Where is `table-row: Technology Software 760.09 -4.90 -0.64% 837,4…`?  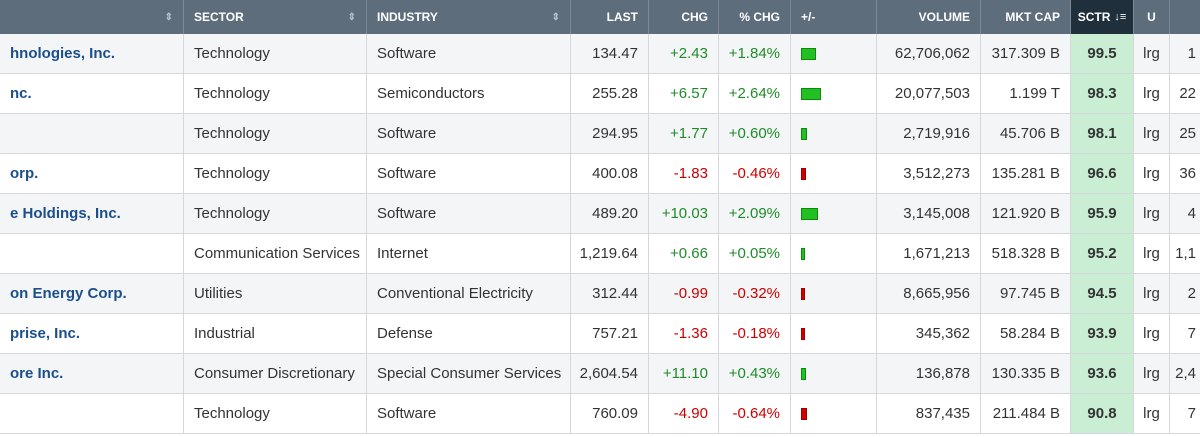
table-row: Technology Software 760.09 -4.90 -0.64% 837,4… is located at coordinates (600, 414).